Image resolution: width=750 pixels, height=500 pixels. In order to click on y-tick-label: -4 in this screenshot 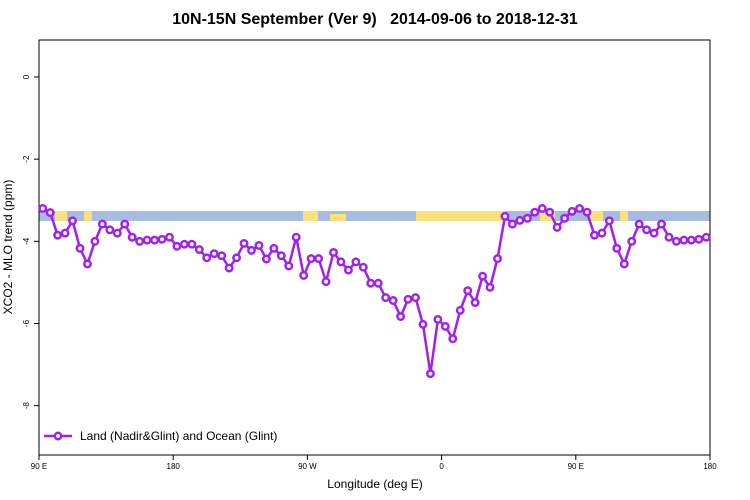, I will do `click(26, 241)`.